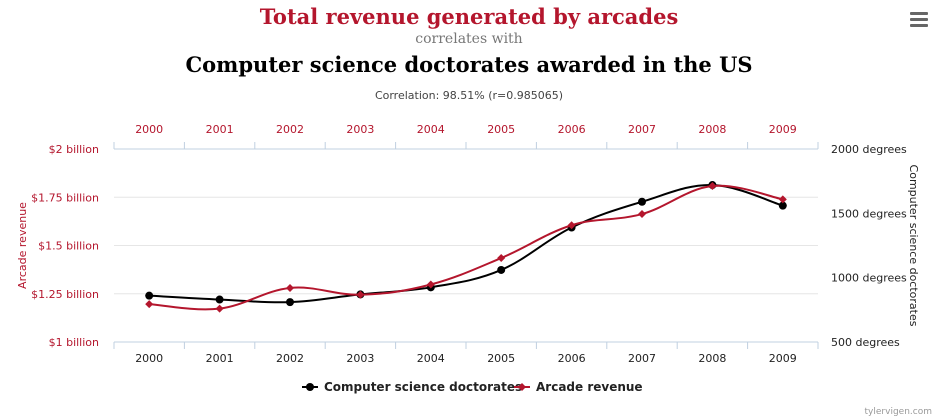 This screenshot has width=938, height=420. What do you see at coordinates (469, 16) in the screenshot?
I see `chart-title-primary: Total revenue generated by arcades` at bounding box center [469, 16].